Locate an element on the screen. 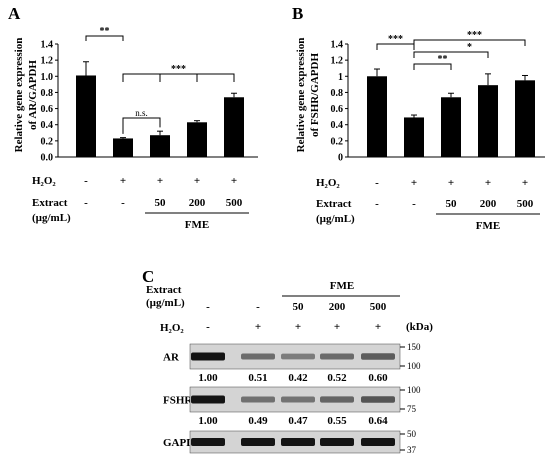  y-axis-label-b: Relative gene expression of FSHR/GAPDH is located at coordinates (308, 95).